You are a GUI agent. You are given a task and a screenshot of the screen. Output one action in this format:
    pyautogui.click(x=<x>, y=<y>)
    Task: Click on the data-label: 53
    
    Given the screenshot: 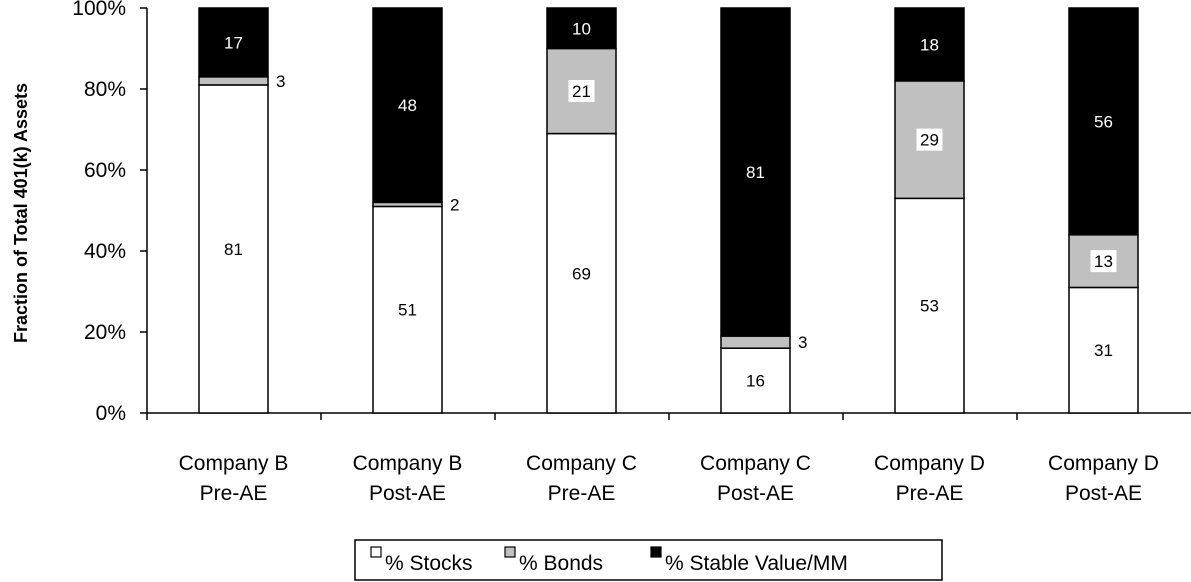 What is the action you would take?
    pyautogui.click(x=929, y=306)
    